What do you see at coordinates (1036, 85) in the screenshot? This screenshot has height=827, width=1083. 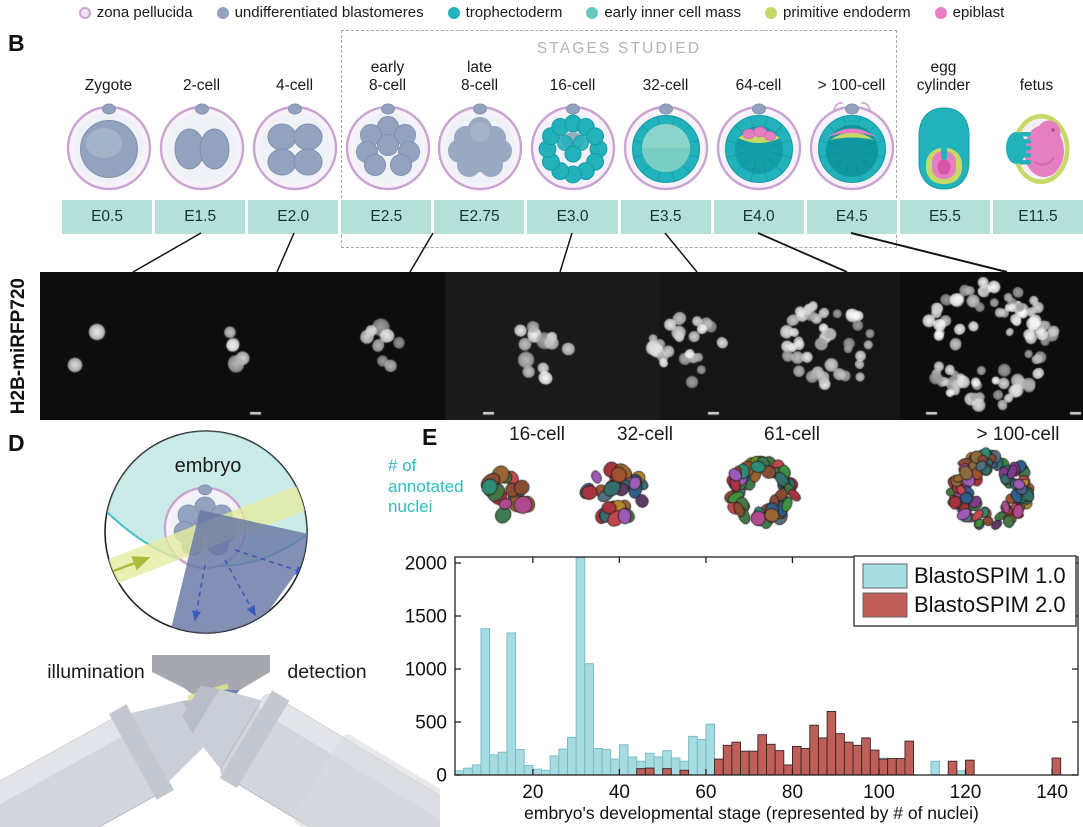 I see `stage-label: fetus` at bounding box center [1036, 85].